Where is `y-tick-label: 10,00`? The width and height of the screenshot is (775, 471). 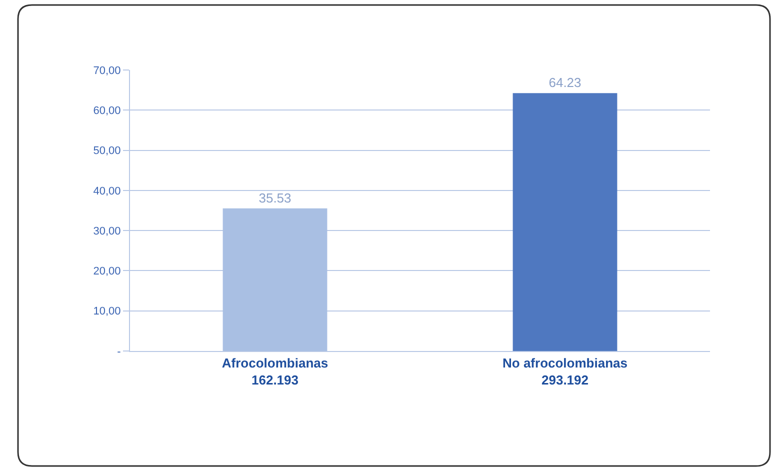 y-tick-label: 10,00 is located at coordinates (107, 312).